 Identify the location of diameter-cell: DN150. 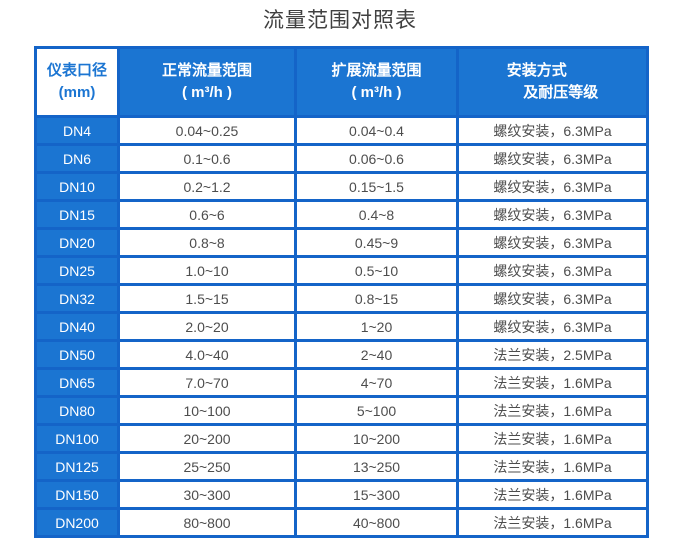
(77, 494).